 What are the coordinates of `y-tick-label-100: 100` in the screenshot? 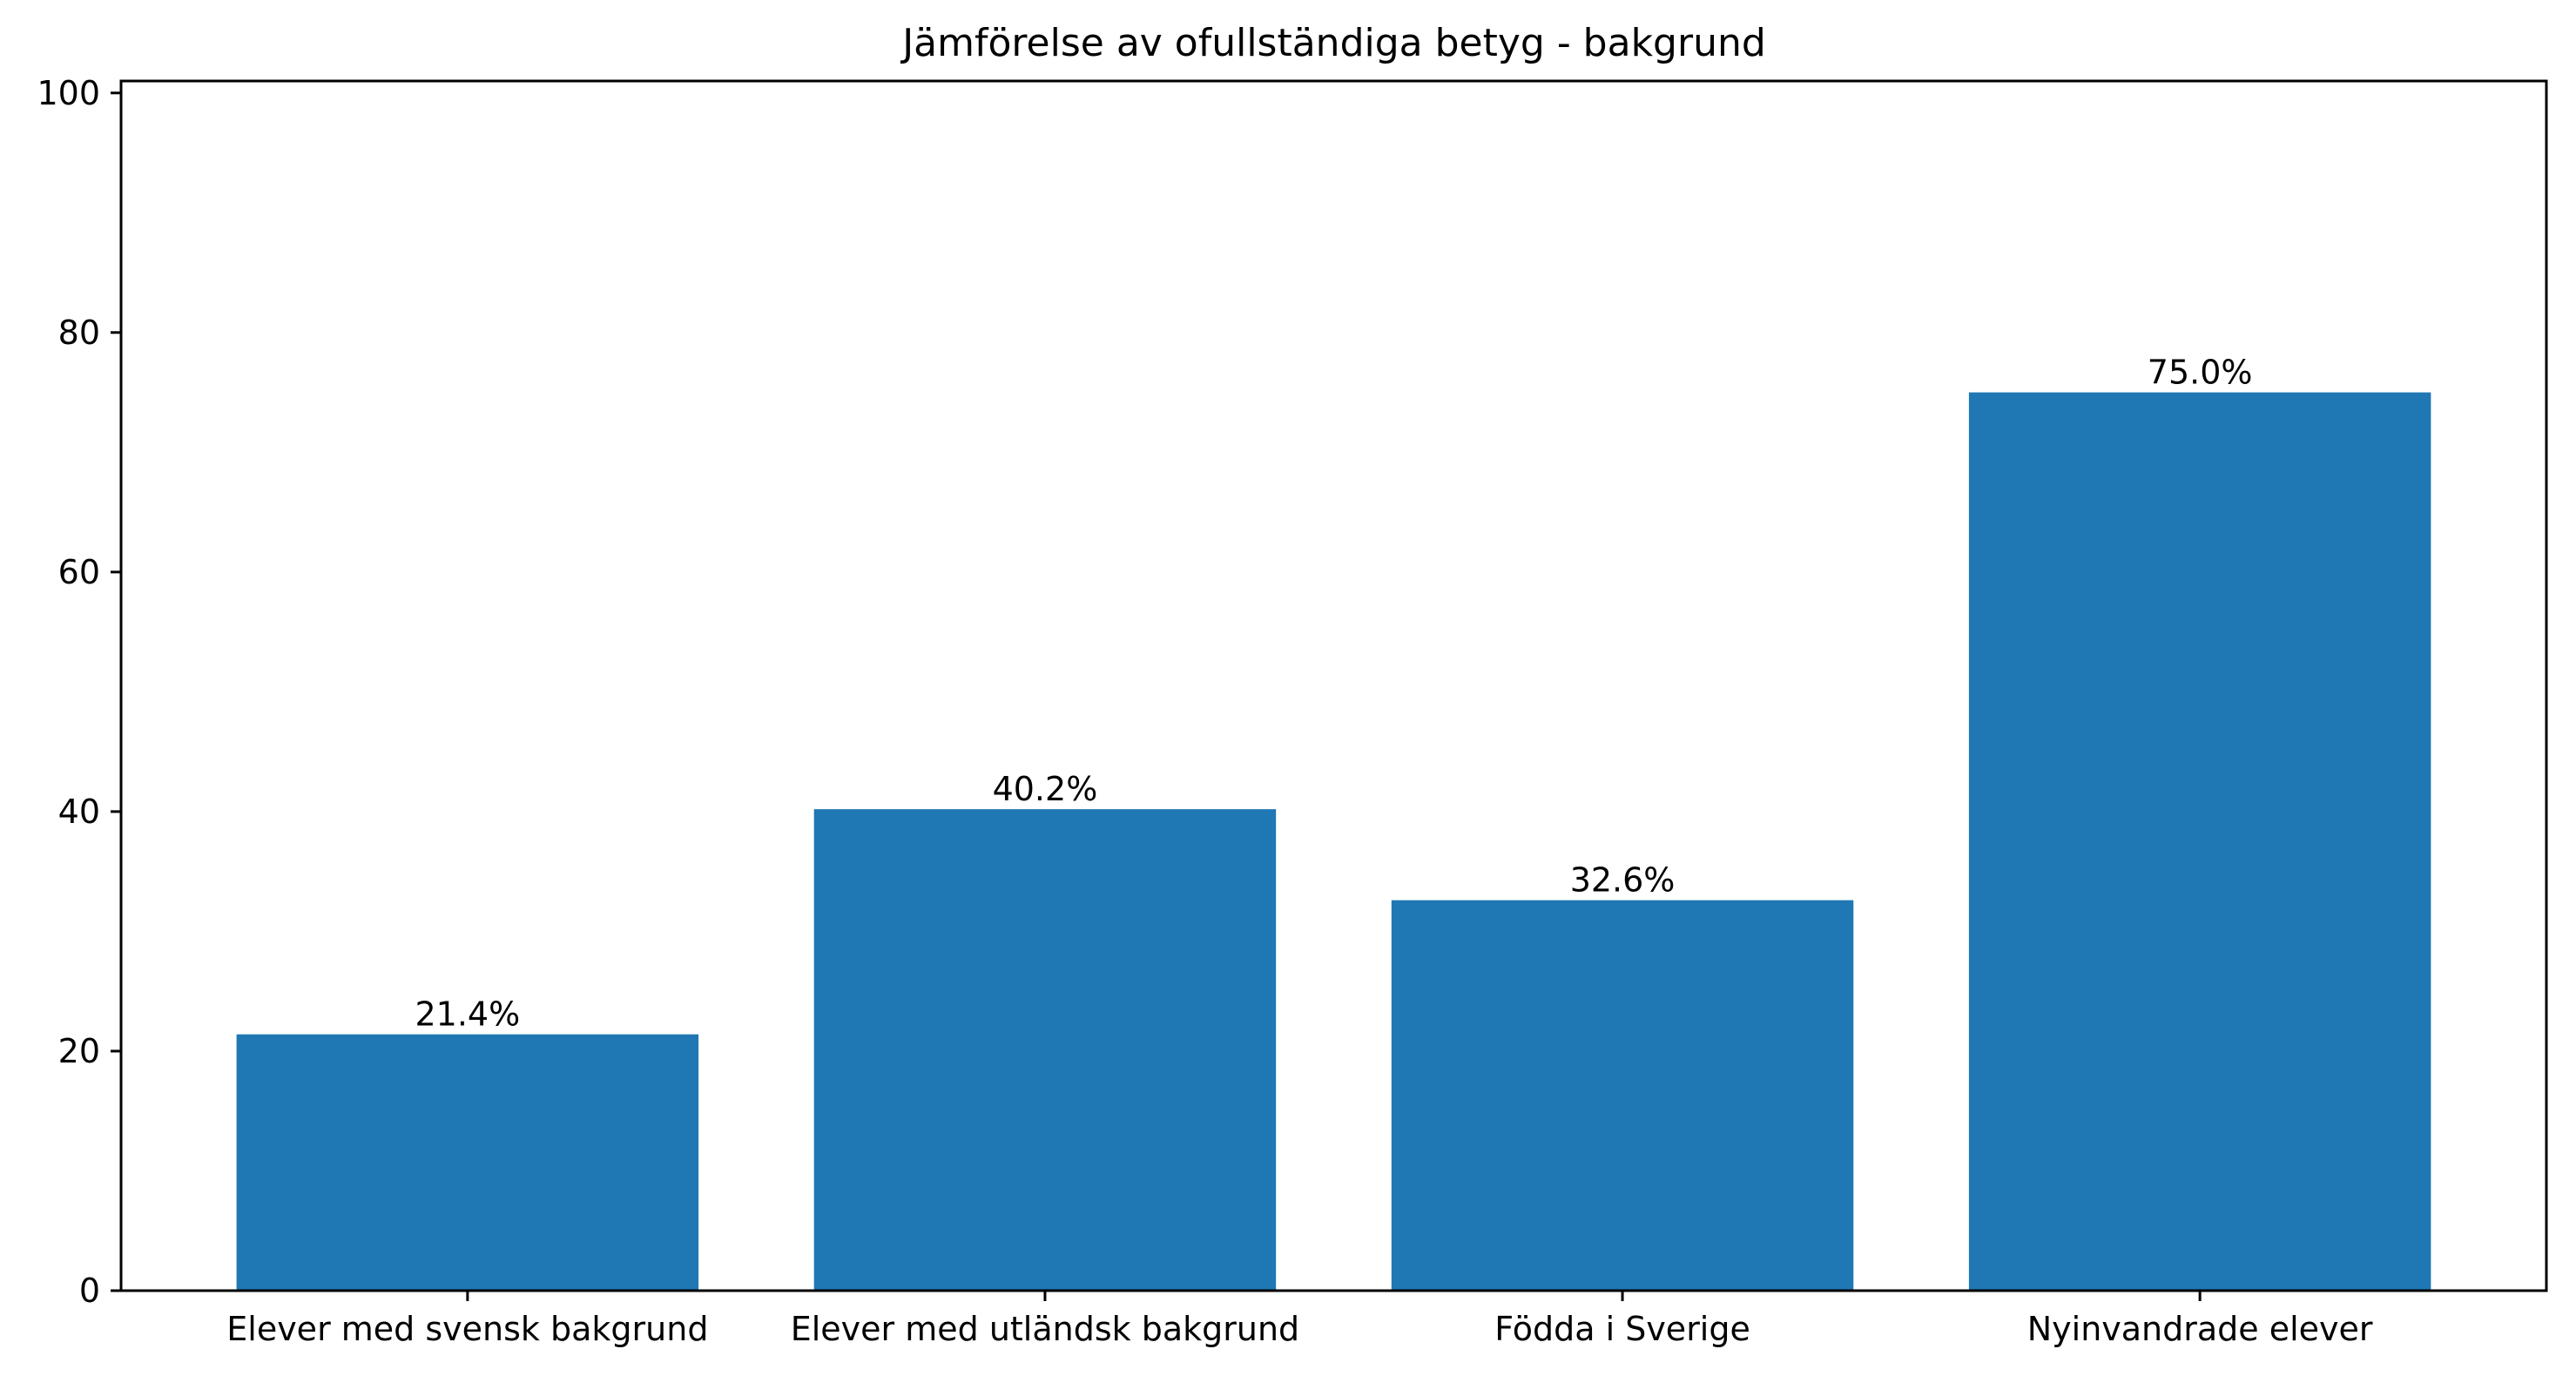 It's located at (69, 93).